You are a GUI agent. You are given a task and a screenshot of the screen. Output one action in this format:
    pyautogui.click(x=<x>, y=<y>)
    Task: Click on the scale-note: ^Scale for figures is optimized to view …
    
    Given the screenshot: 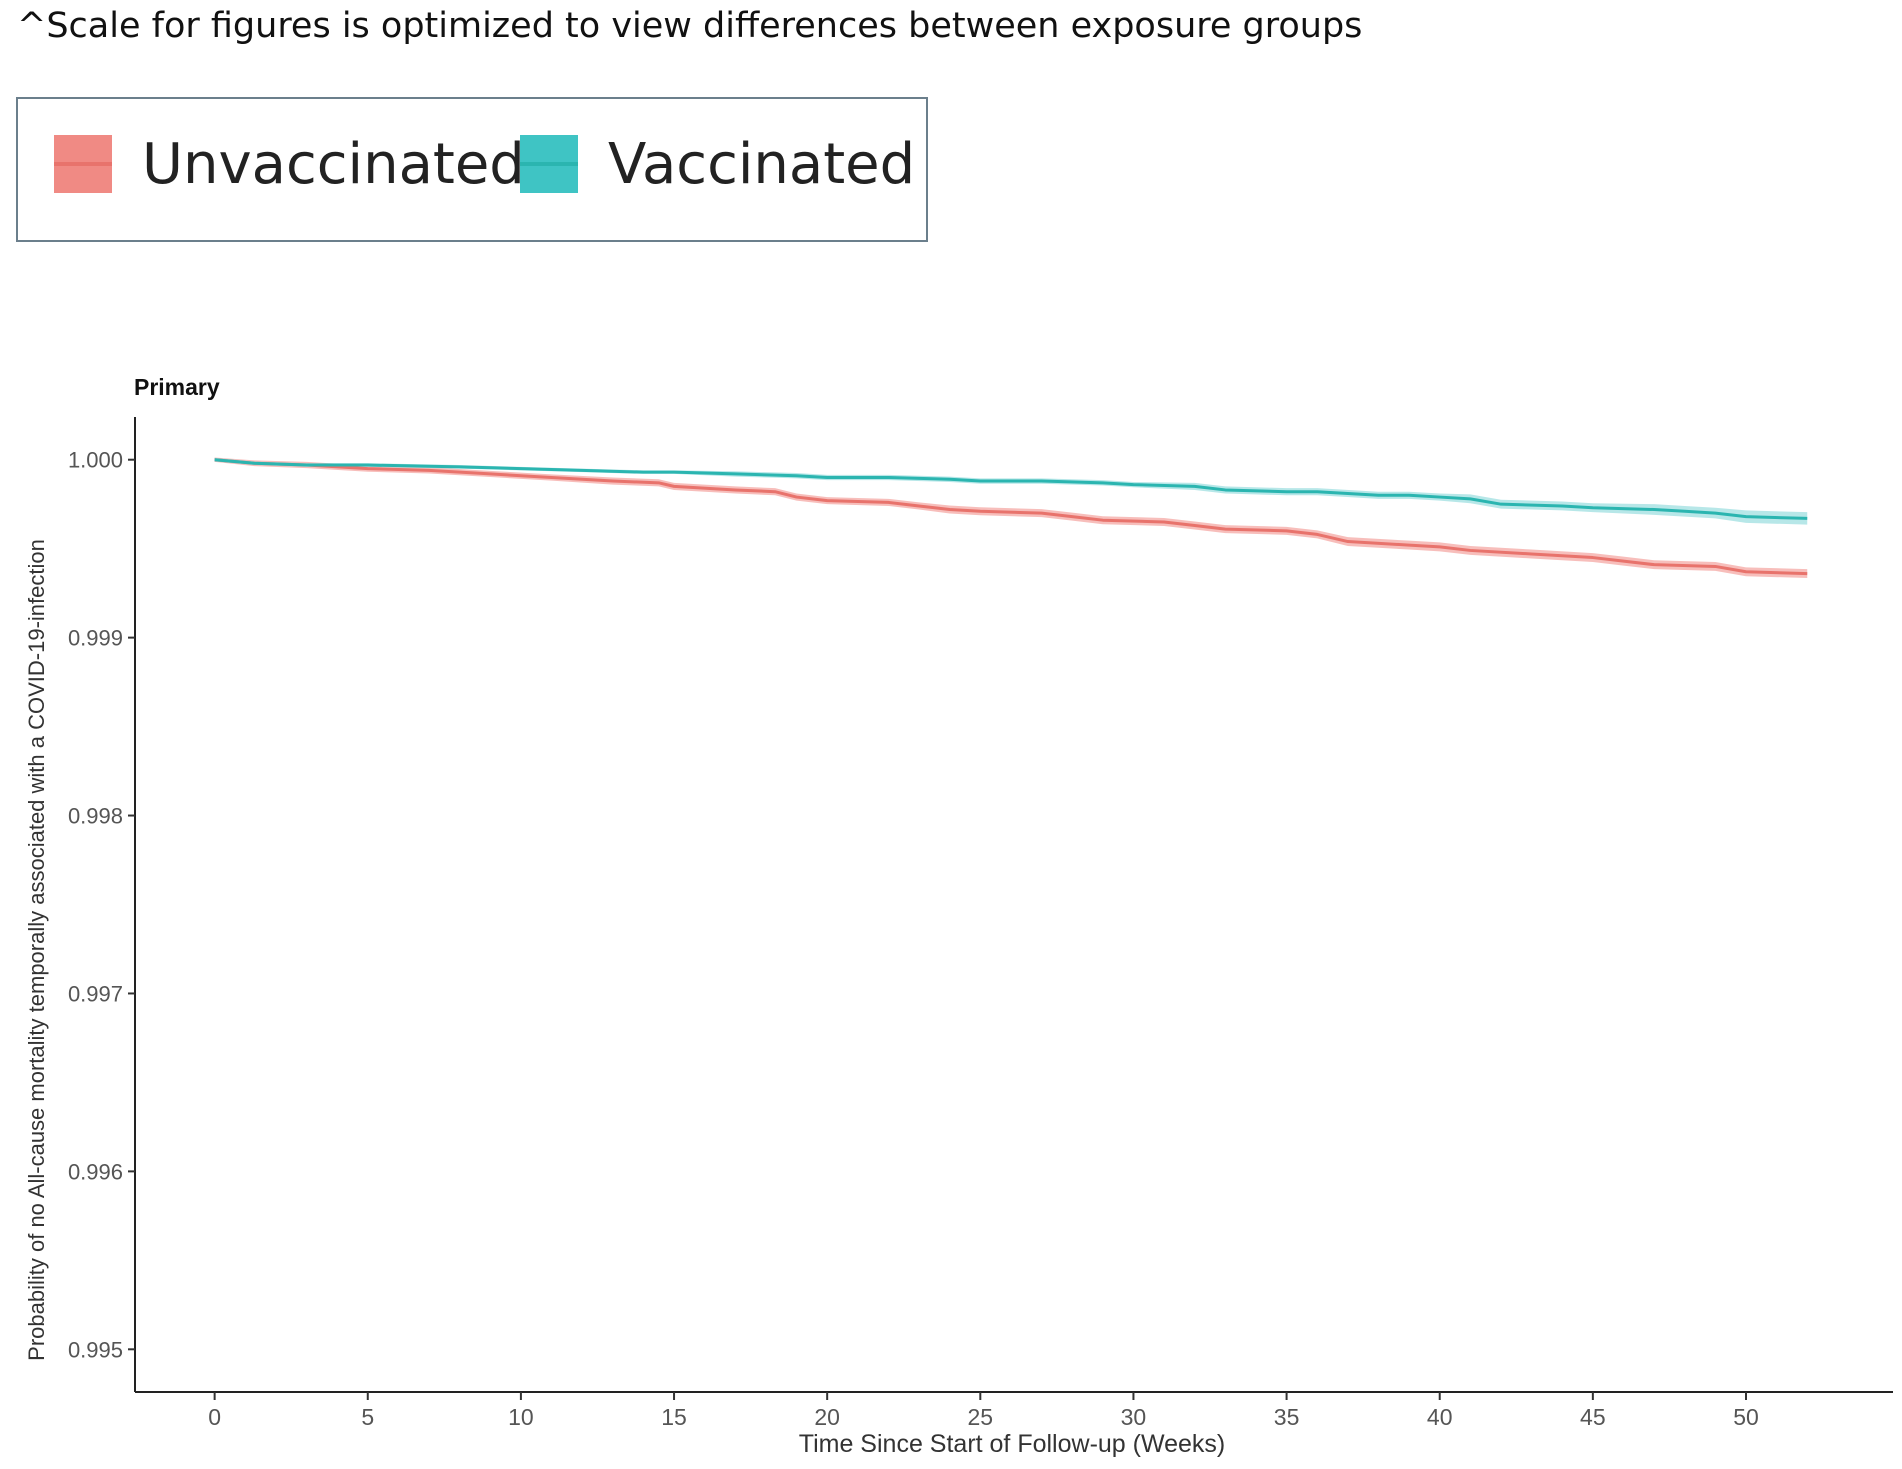 What is the action you would take?
    pyautogui.click(x=690, y=26)
    